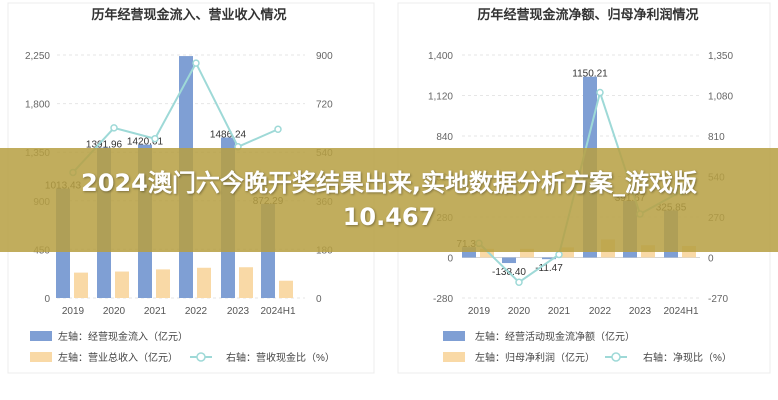 The image size is (778, 400). Describe the element at coordinates (444, 137) in the screenshot. I see `y-left-tick-label: 840` at that location.